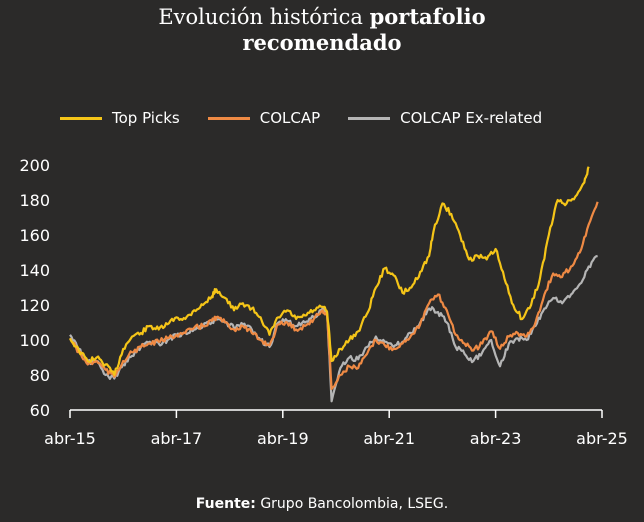 The width and height of the screenshot is (644, 522). Describe the element at coordinates (34, 165) in the screenshot. I see `y-tick-label: 200` at that location.